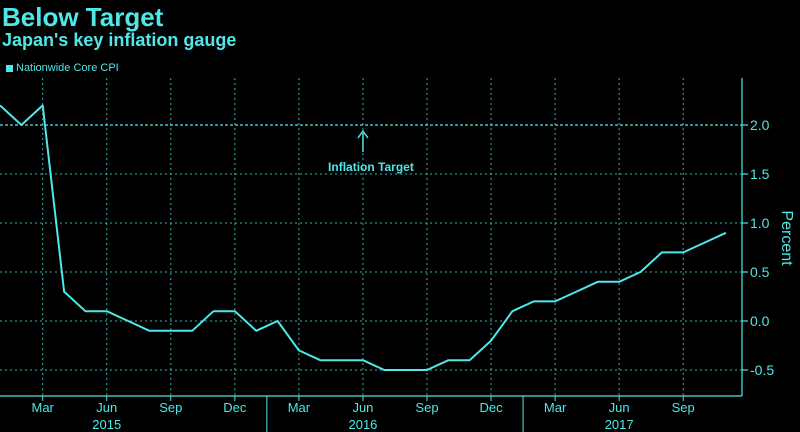  What do you see at coordinates (83, 17) in the screenshot?
I see `chart-title: Below Target` at bounding box center [83, 17].